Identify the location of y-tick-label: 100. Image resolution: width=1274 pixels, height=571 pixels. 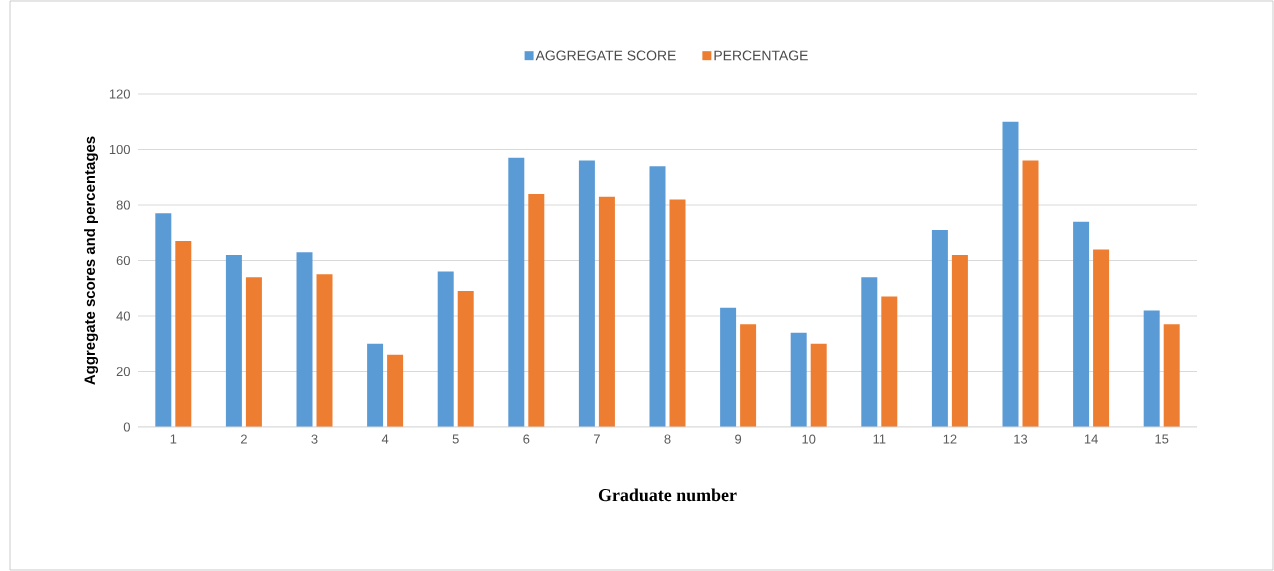
(119, 149).